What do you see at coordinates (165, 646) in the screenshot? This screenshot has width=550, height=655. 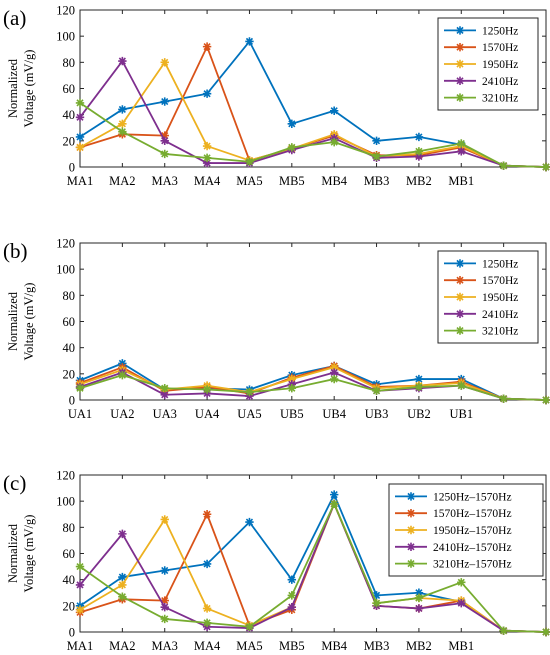 I see `x-tick-label: MA3` at bounding box center [165, 646].